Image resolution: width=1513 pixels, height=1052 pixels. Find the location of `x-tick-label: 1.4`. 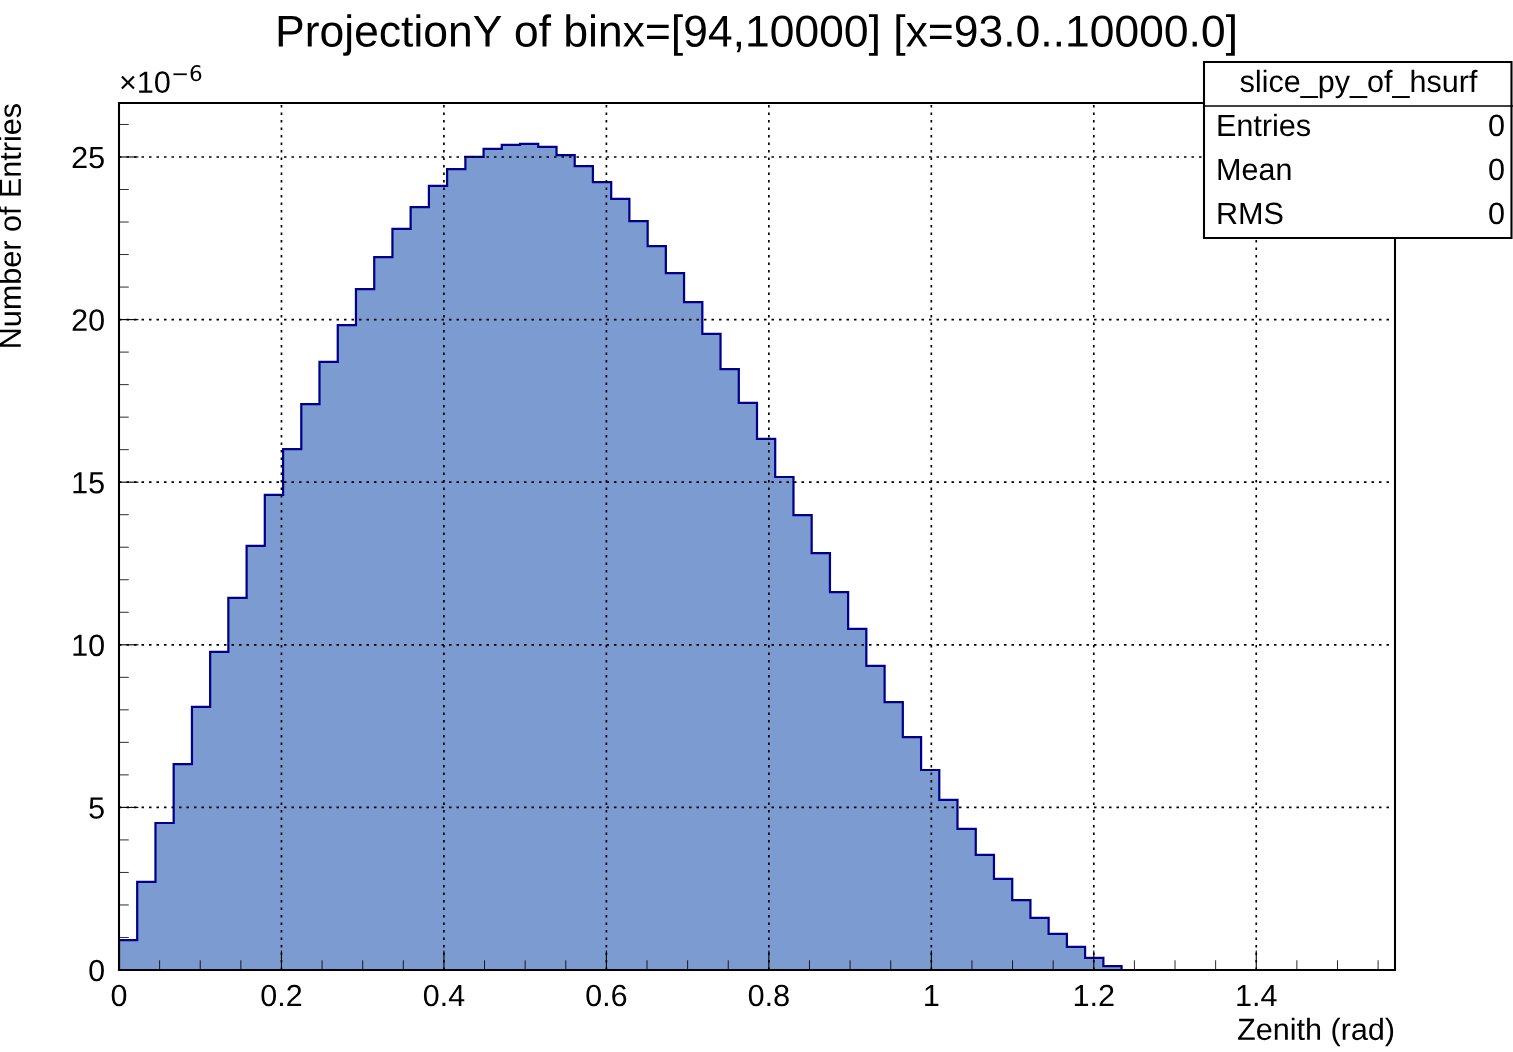

x-tick-label: 1.4 is located at coordinates (1257, 996).